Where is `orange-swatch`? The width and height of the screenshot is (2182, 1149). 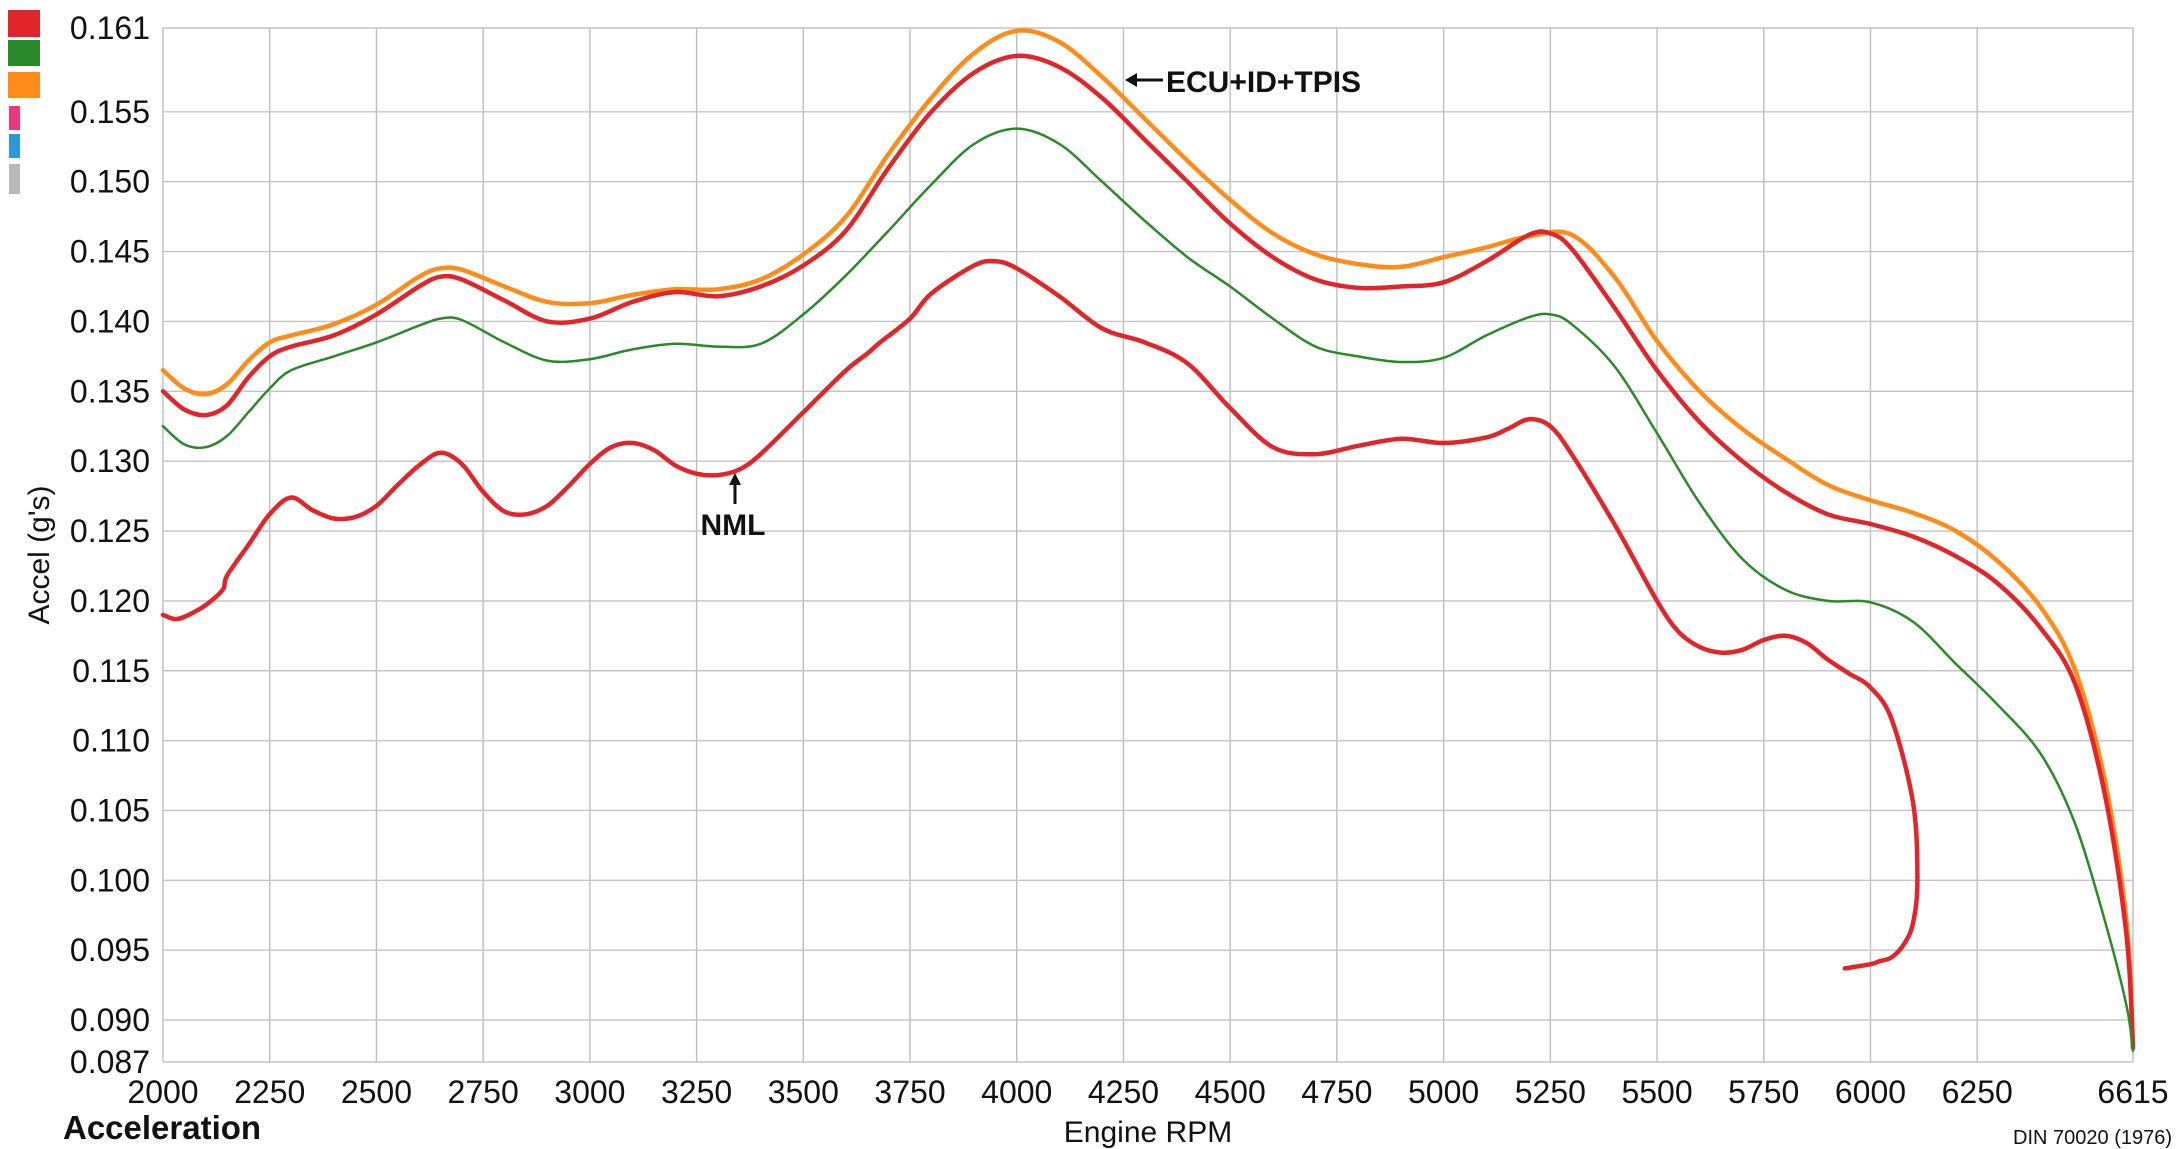
orange-swatch is located at coordinates (24, 85).